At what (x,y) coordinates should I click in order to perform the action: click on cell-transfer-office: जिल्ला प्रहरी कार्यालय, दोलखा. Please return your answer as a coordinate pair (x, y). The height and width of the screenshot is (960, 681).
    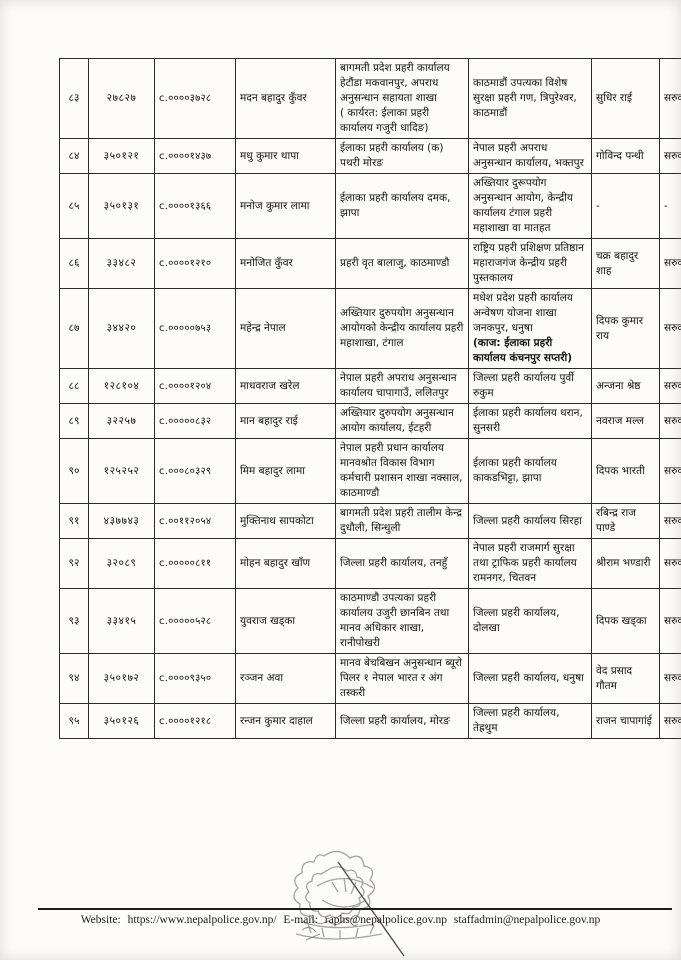
    Looking at the image, I should click on (530, 621).